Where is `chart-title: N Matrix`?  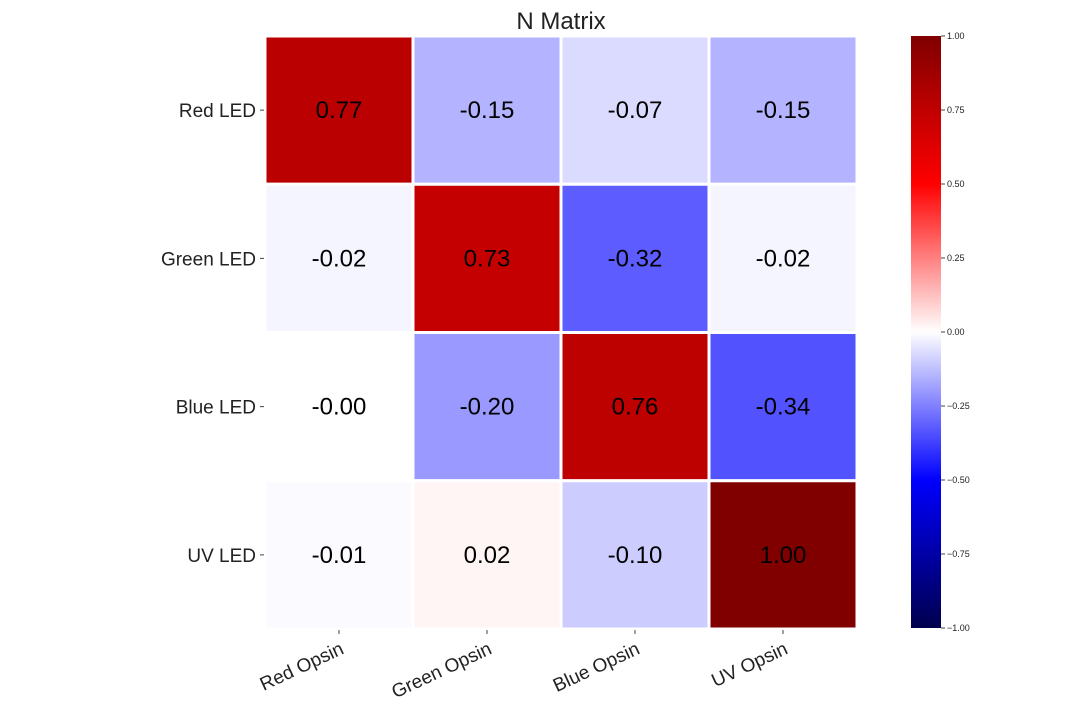 chart-title: N Matrix is located at coordinates (560, 21).